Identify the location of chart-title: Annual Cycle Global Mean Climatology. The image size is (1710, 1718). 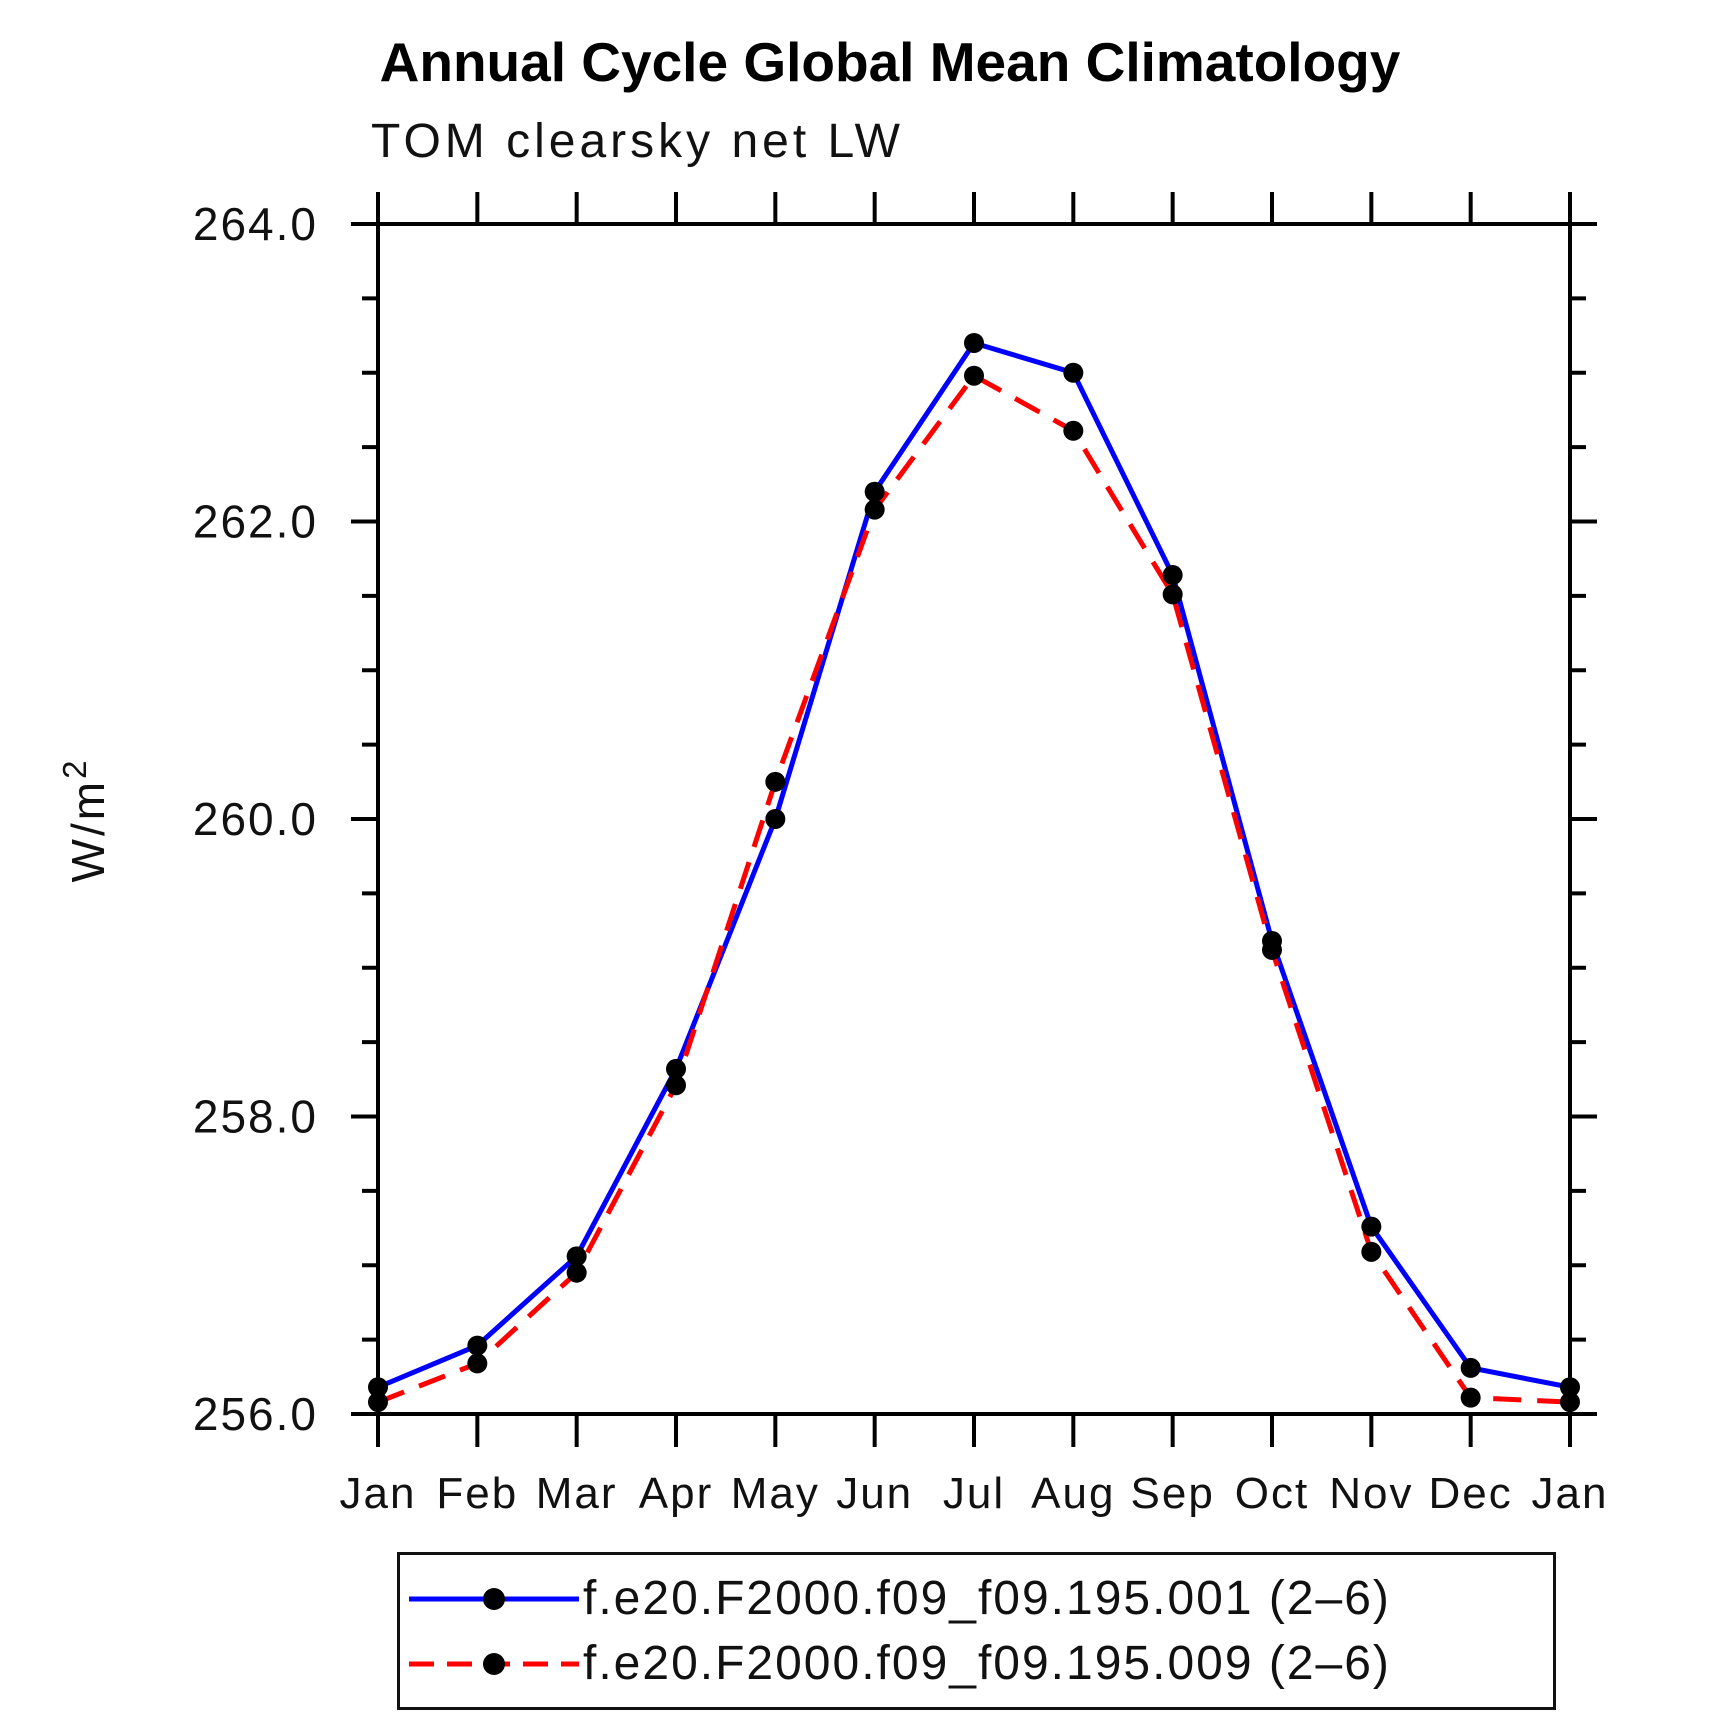
(890, 62).